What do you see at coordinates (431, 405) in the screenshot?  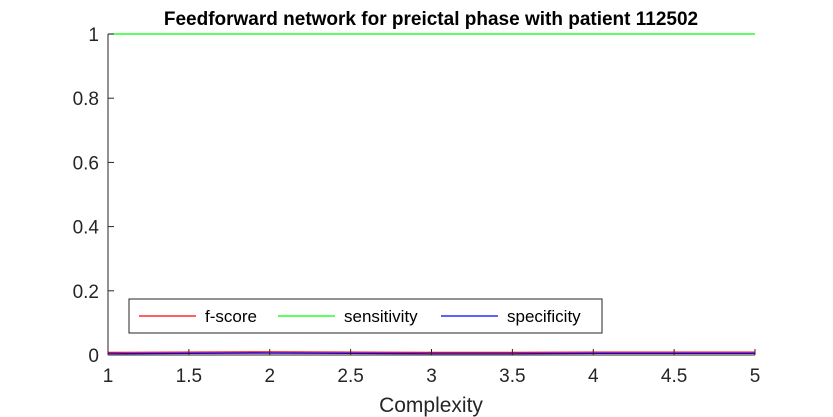 I see `x-axis-label: Complexity` at bounding box center [431, 405].